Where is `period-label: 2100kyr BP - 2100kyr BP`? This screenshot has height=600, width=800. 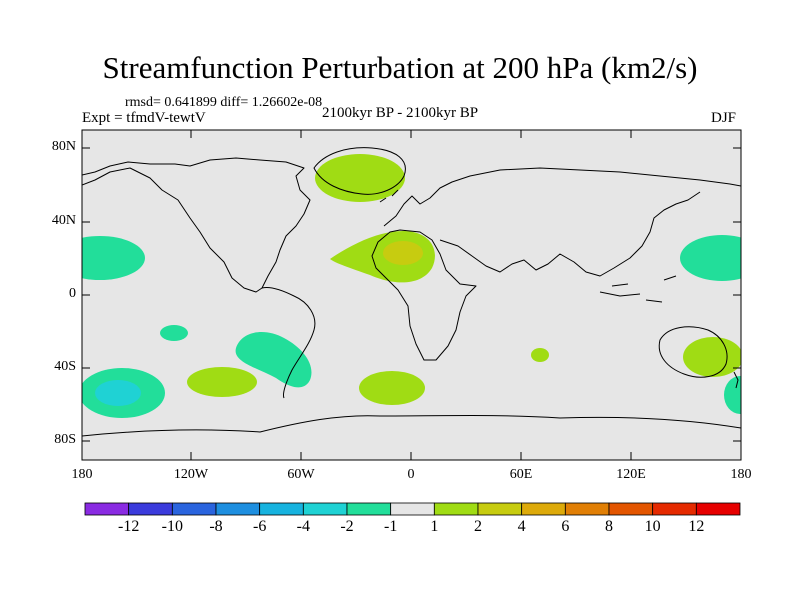 period-label: 2100kyr BP - 2100kyr BP is located at coordinates (400, 113).